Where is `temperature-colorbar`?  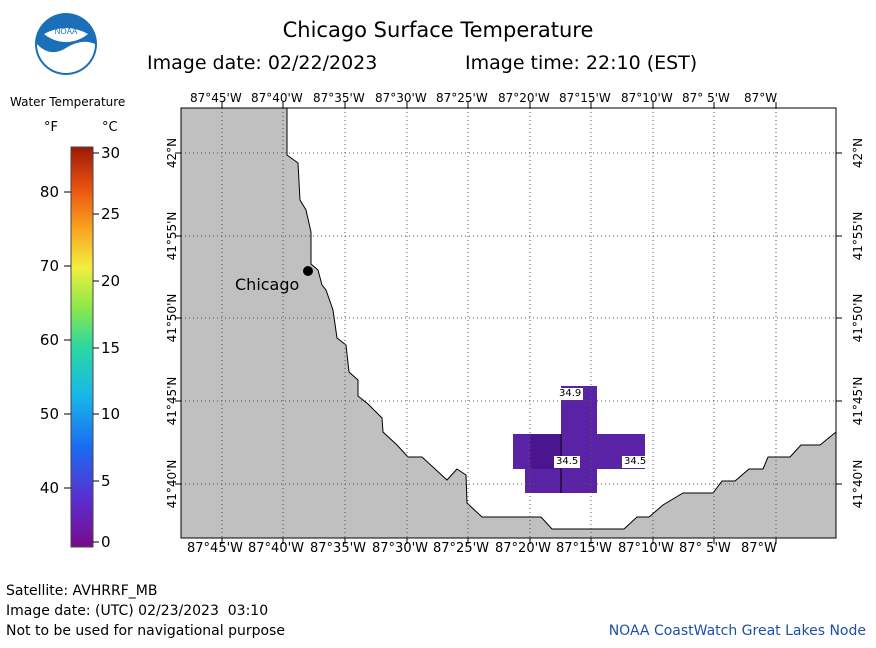 temperature-colorbar is located at coordinates (81, 347).